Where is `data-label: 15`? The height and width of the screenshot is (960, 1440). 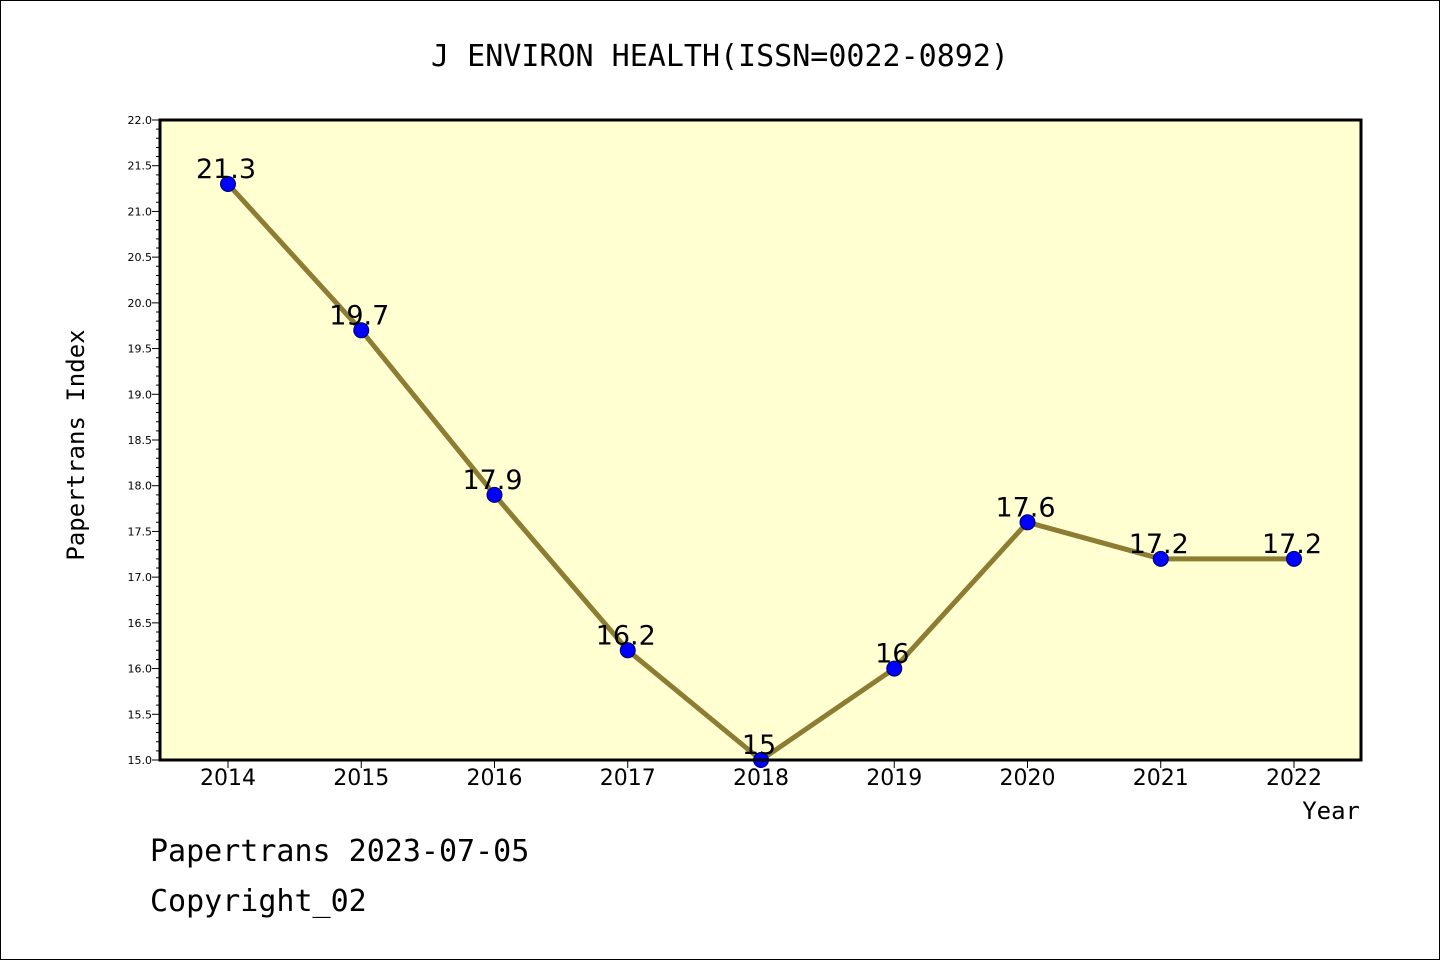 data-label: 15 is located at coordinates (759, 745).